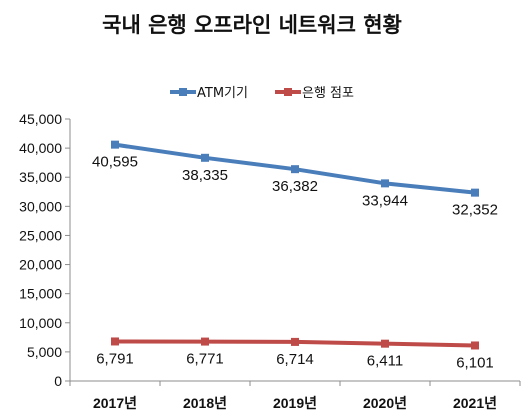 The width and height of the screenshot is (530, 417). What do you see at coordinates (475, 403) in the screenshot?
I see `x-tick-label: 2021년` at bounding box center [475, 403].